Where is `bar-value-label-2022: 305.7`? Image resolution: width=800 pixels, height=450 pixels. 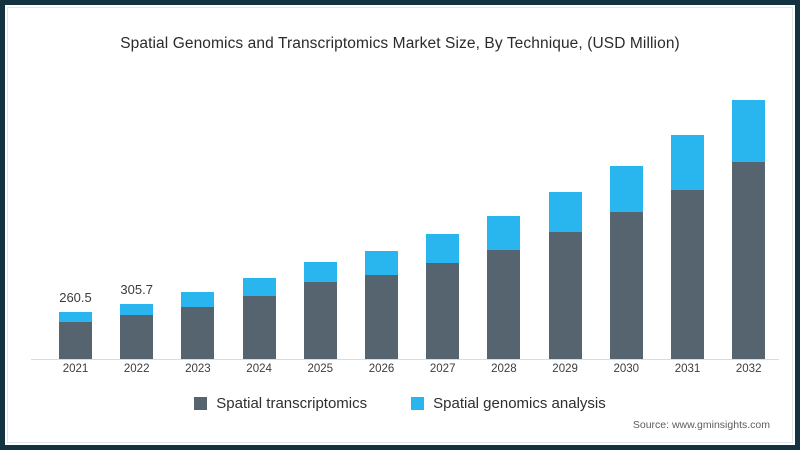
bar-value-label-2022: 305.7 is located at coordinates (136, 289).